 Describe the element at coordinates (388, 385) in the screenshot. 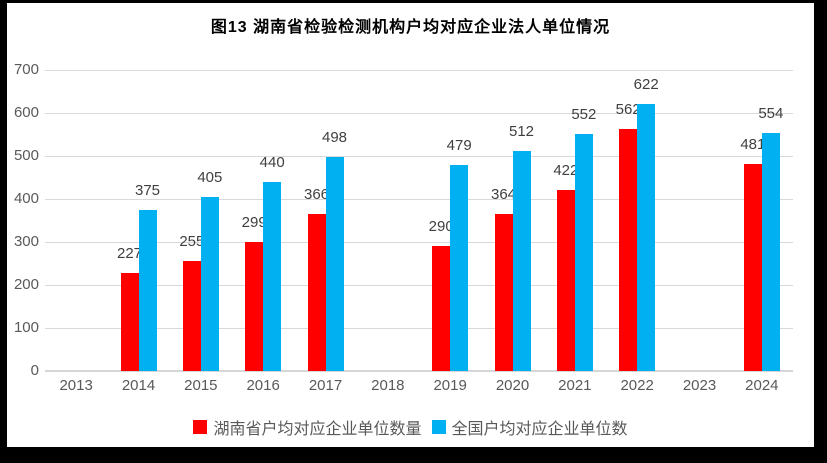

I see `x-tick-2018: 2018` at that location.